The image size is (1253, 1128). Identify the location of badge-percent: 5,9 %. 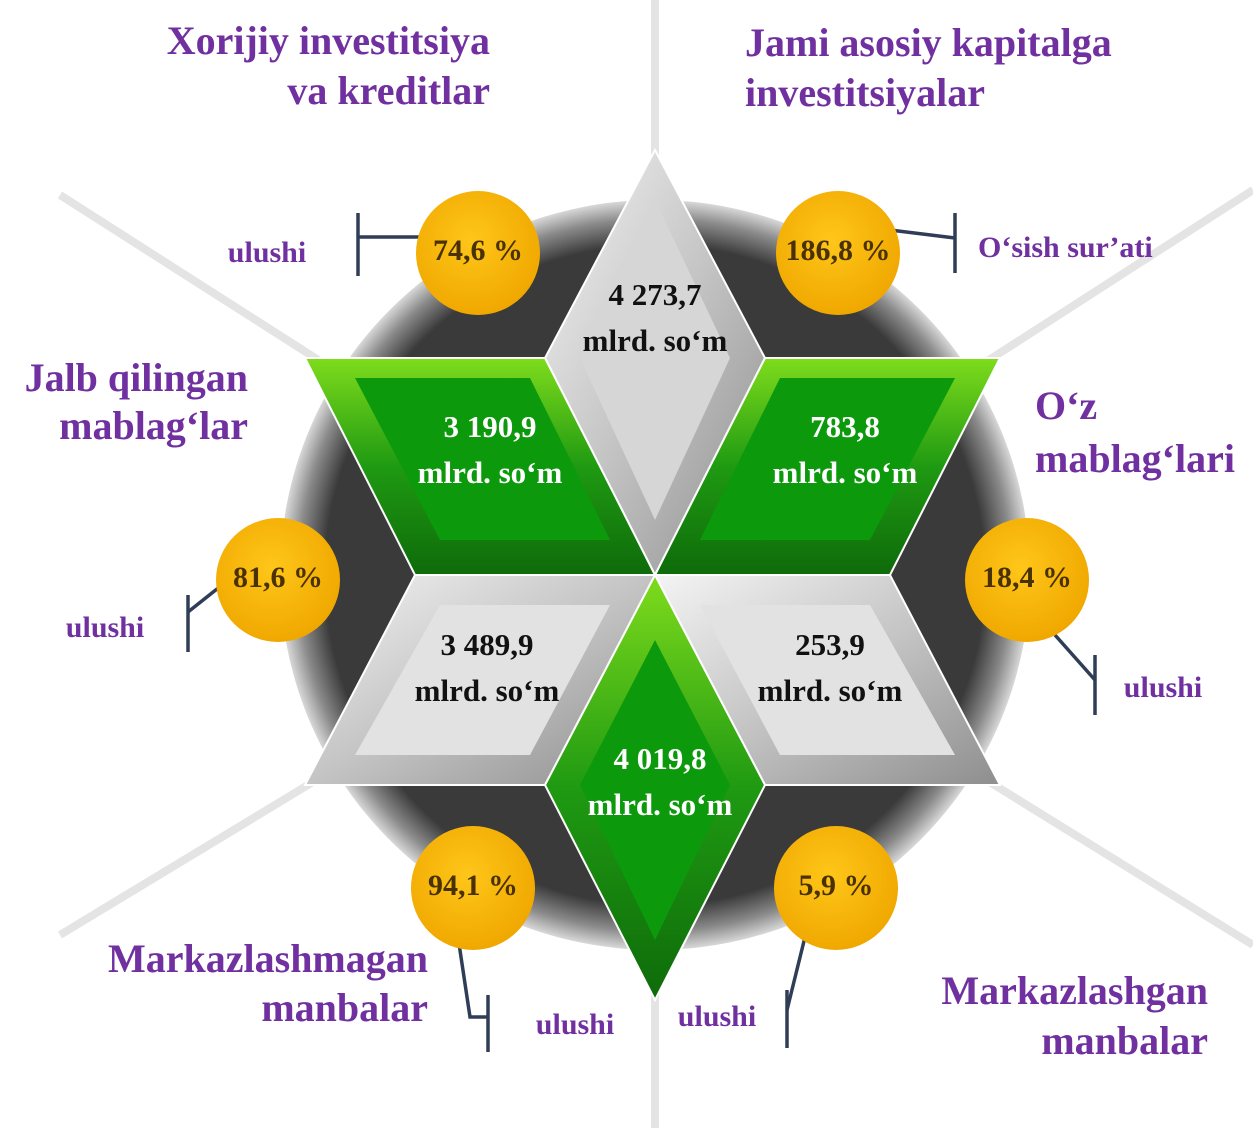
(836, 885).